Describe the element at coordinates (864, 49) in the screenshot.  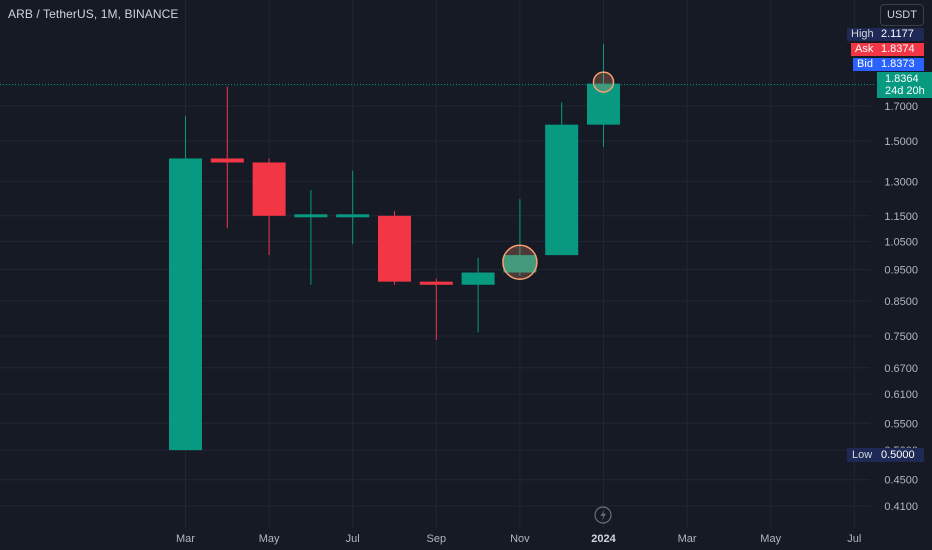
I see `ask-label: Ask` at that location.